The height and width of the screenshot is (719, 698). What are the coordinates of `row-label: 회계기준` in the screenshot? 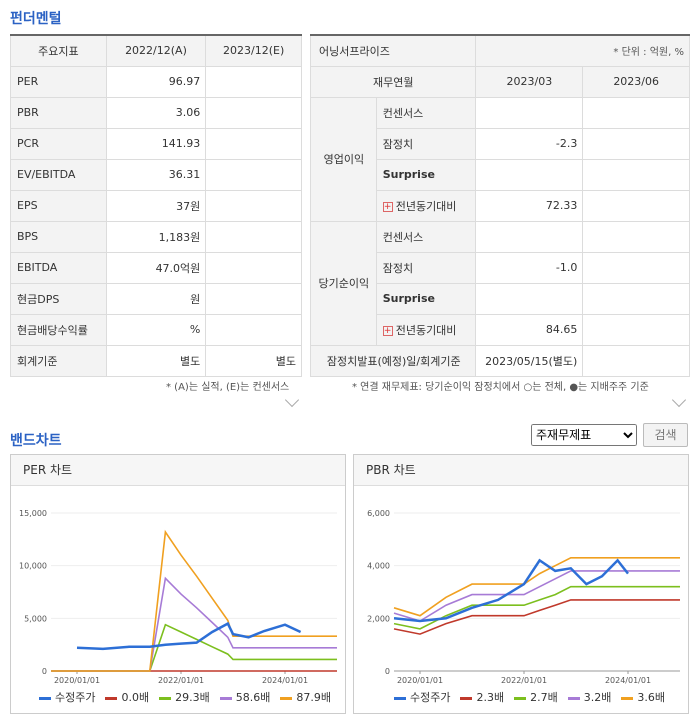 It's located at (58, 360).